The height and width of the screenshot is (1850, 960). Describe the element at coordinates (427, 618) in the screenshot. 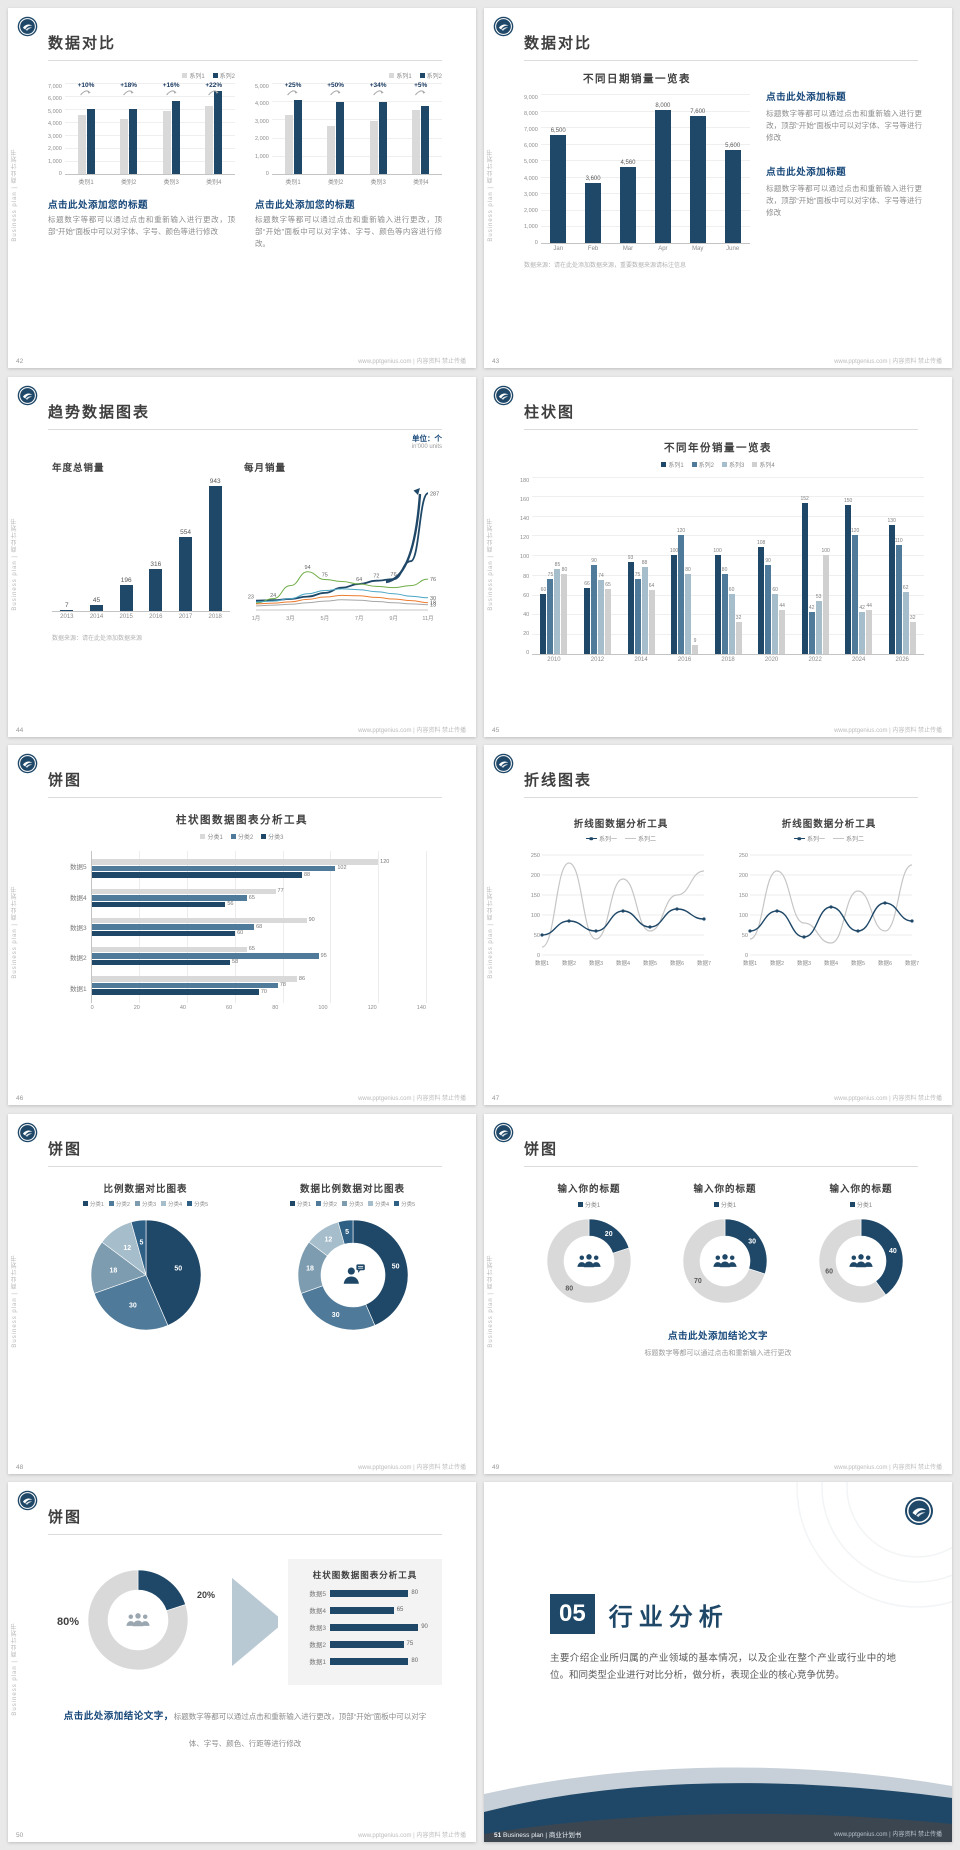

I see `svg-text: 11月` at that location.